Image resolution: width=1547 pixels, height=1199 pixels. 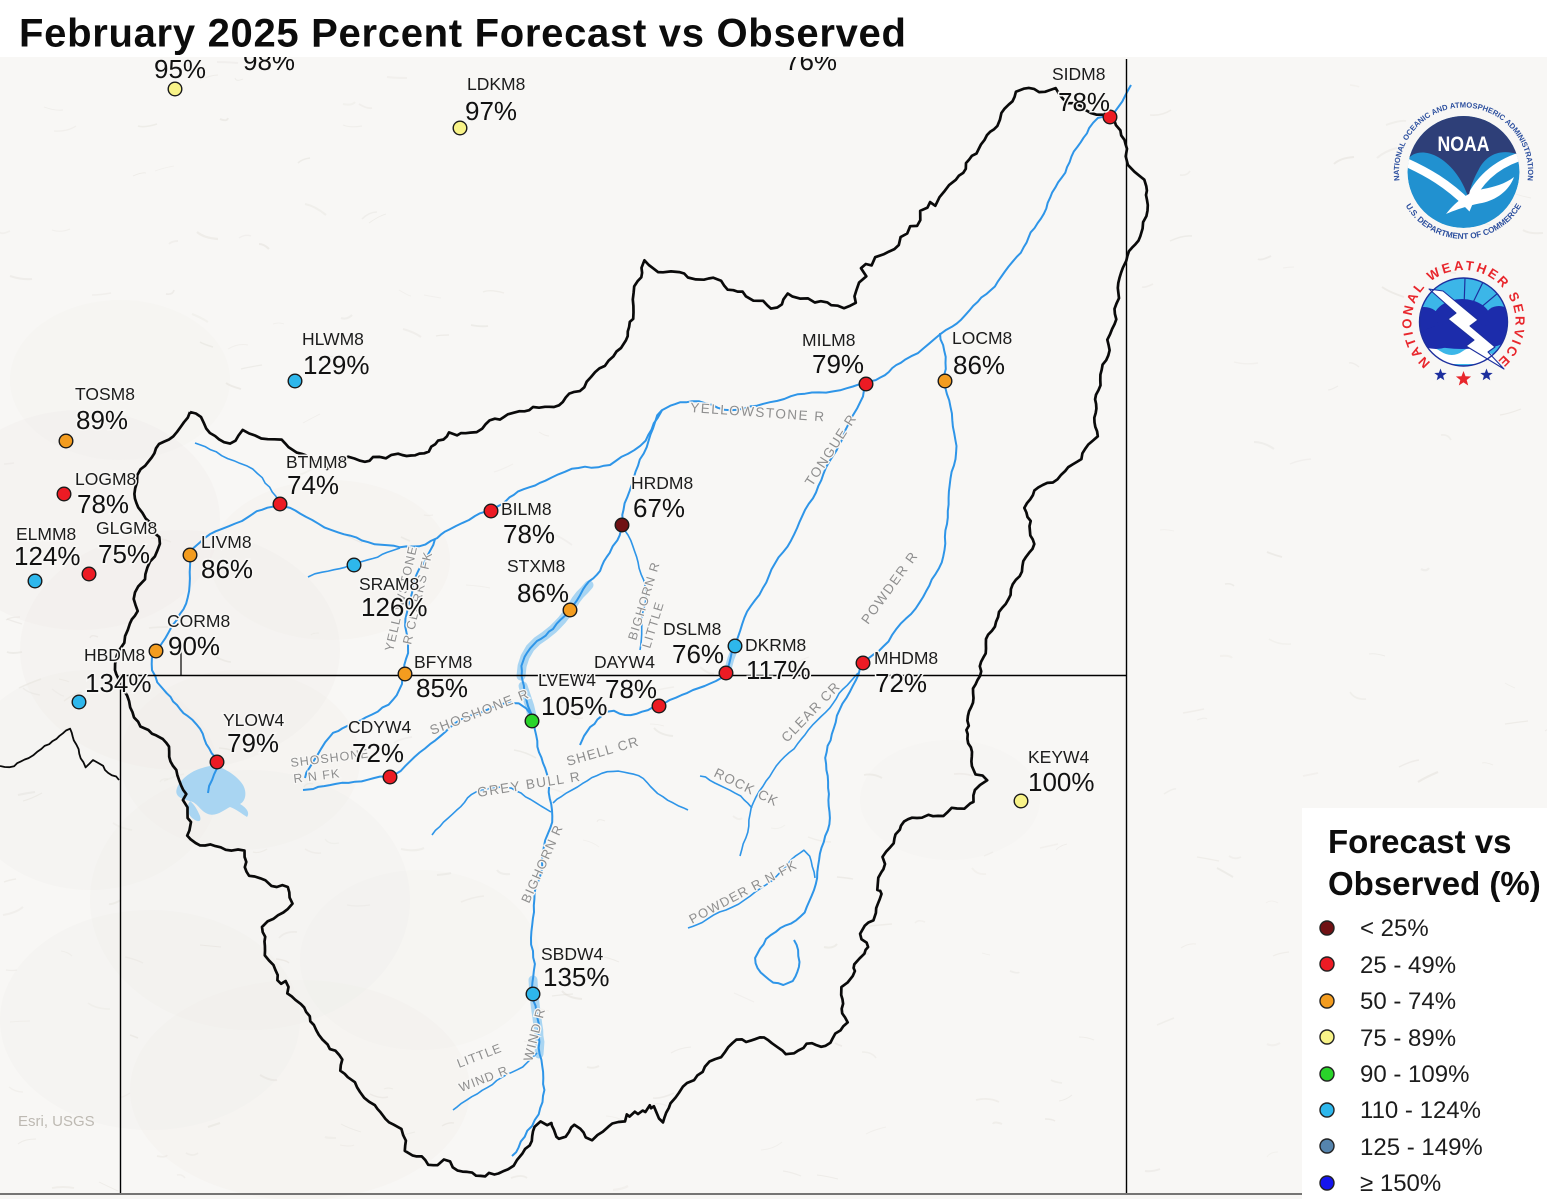 What do you see at coordinates (180, 69) in the screenshot?
I see `svg-text: 95%` at bounding box center [180, 69].